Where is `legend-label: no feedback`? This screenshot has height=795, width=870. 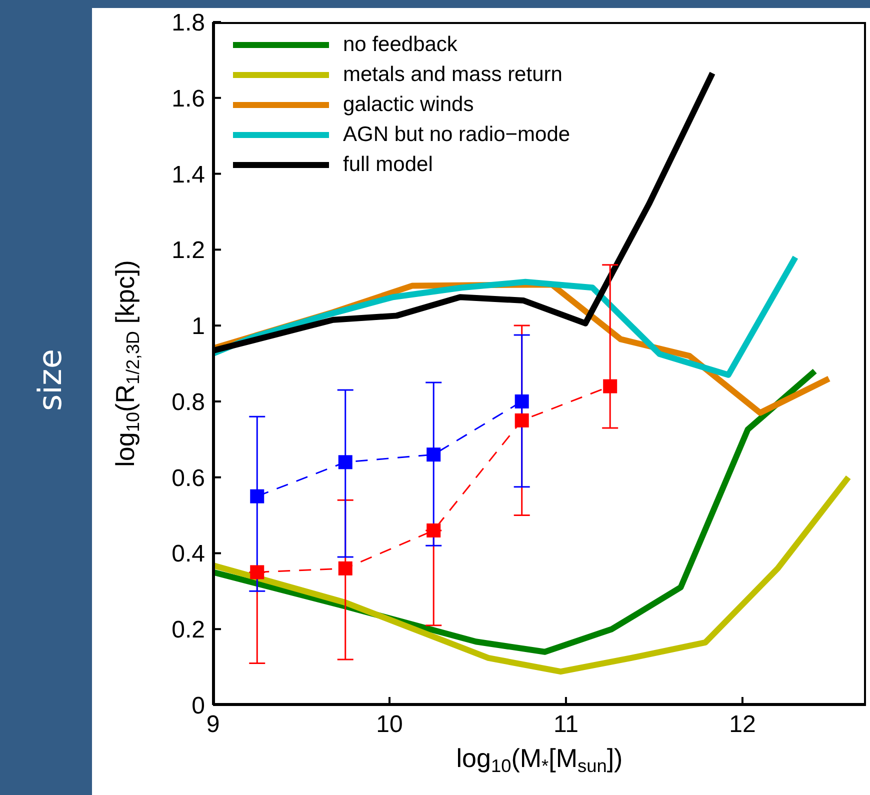 legend-label: no feedback is located at coordinates (400, 45).